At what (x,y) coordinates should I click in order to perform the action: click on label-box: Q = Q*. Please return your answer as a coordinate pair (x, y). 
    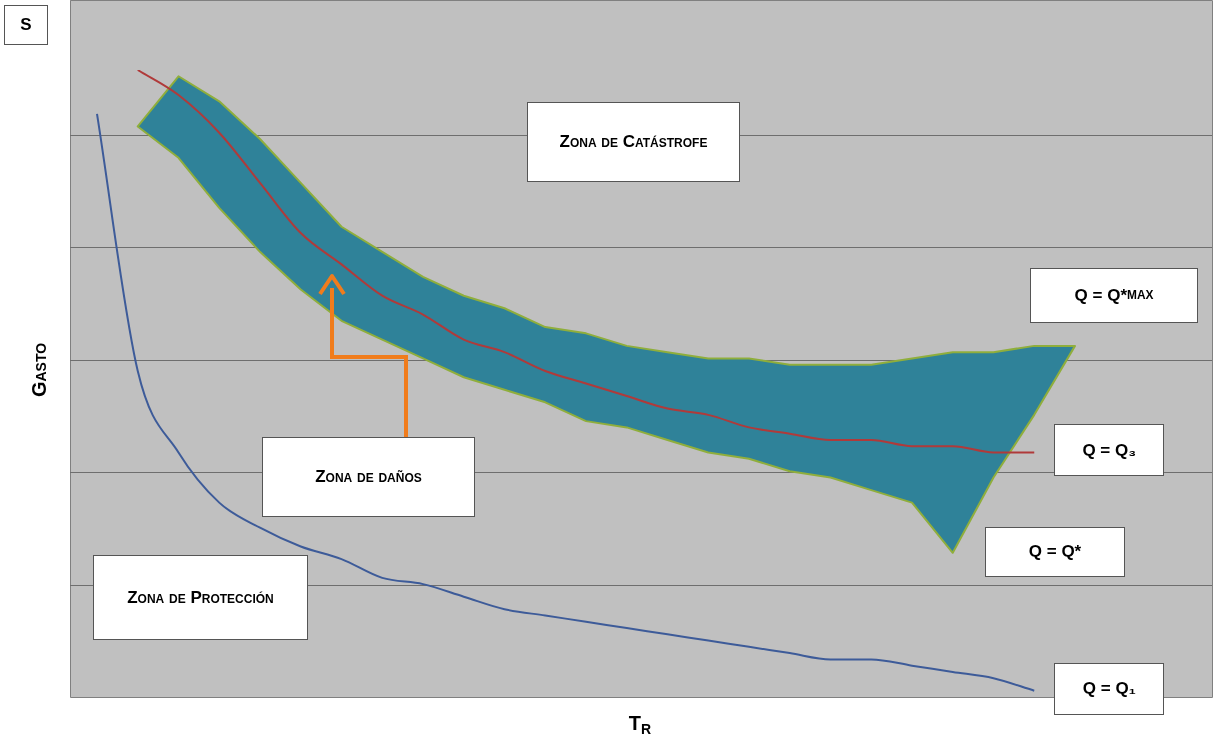
    Looking at the image, I should click on (1055, 552).